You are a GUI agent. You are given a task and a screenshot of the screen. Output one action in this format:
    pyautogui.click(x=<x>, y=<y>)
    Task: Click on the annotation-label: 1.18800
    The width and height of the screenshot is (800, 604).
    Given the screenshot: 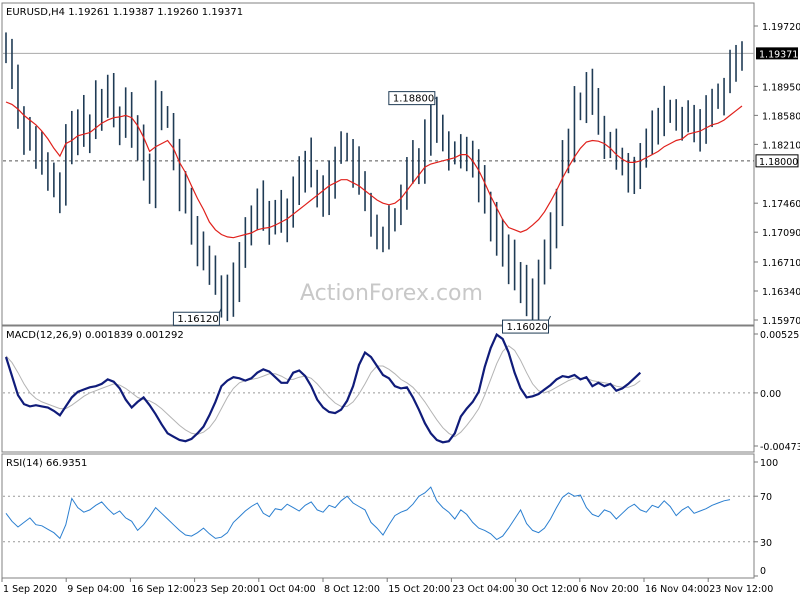 What is the action you would take?
    pyautogui.click(x=413, y=99)
    